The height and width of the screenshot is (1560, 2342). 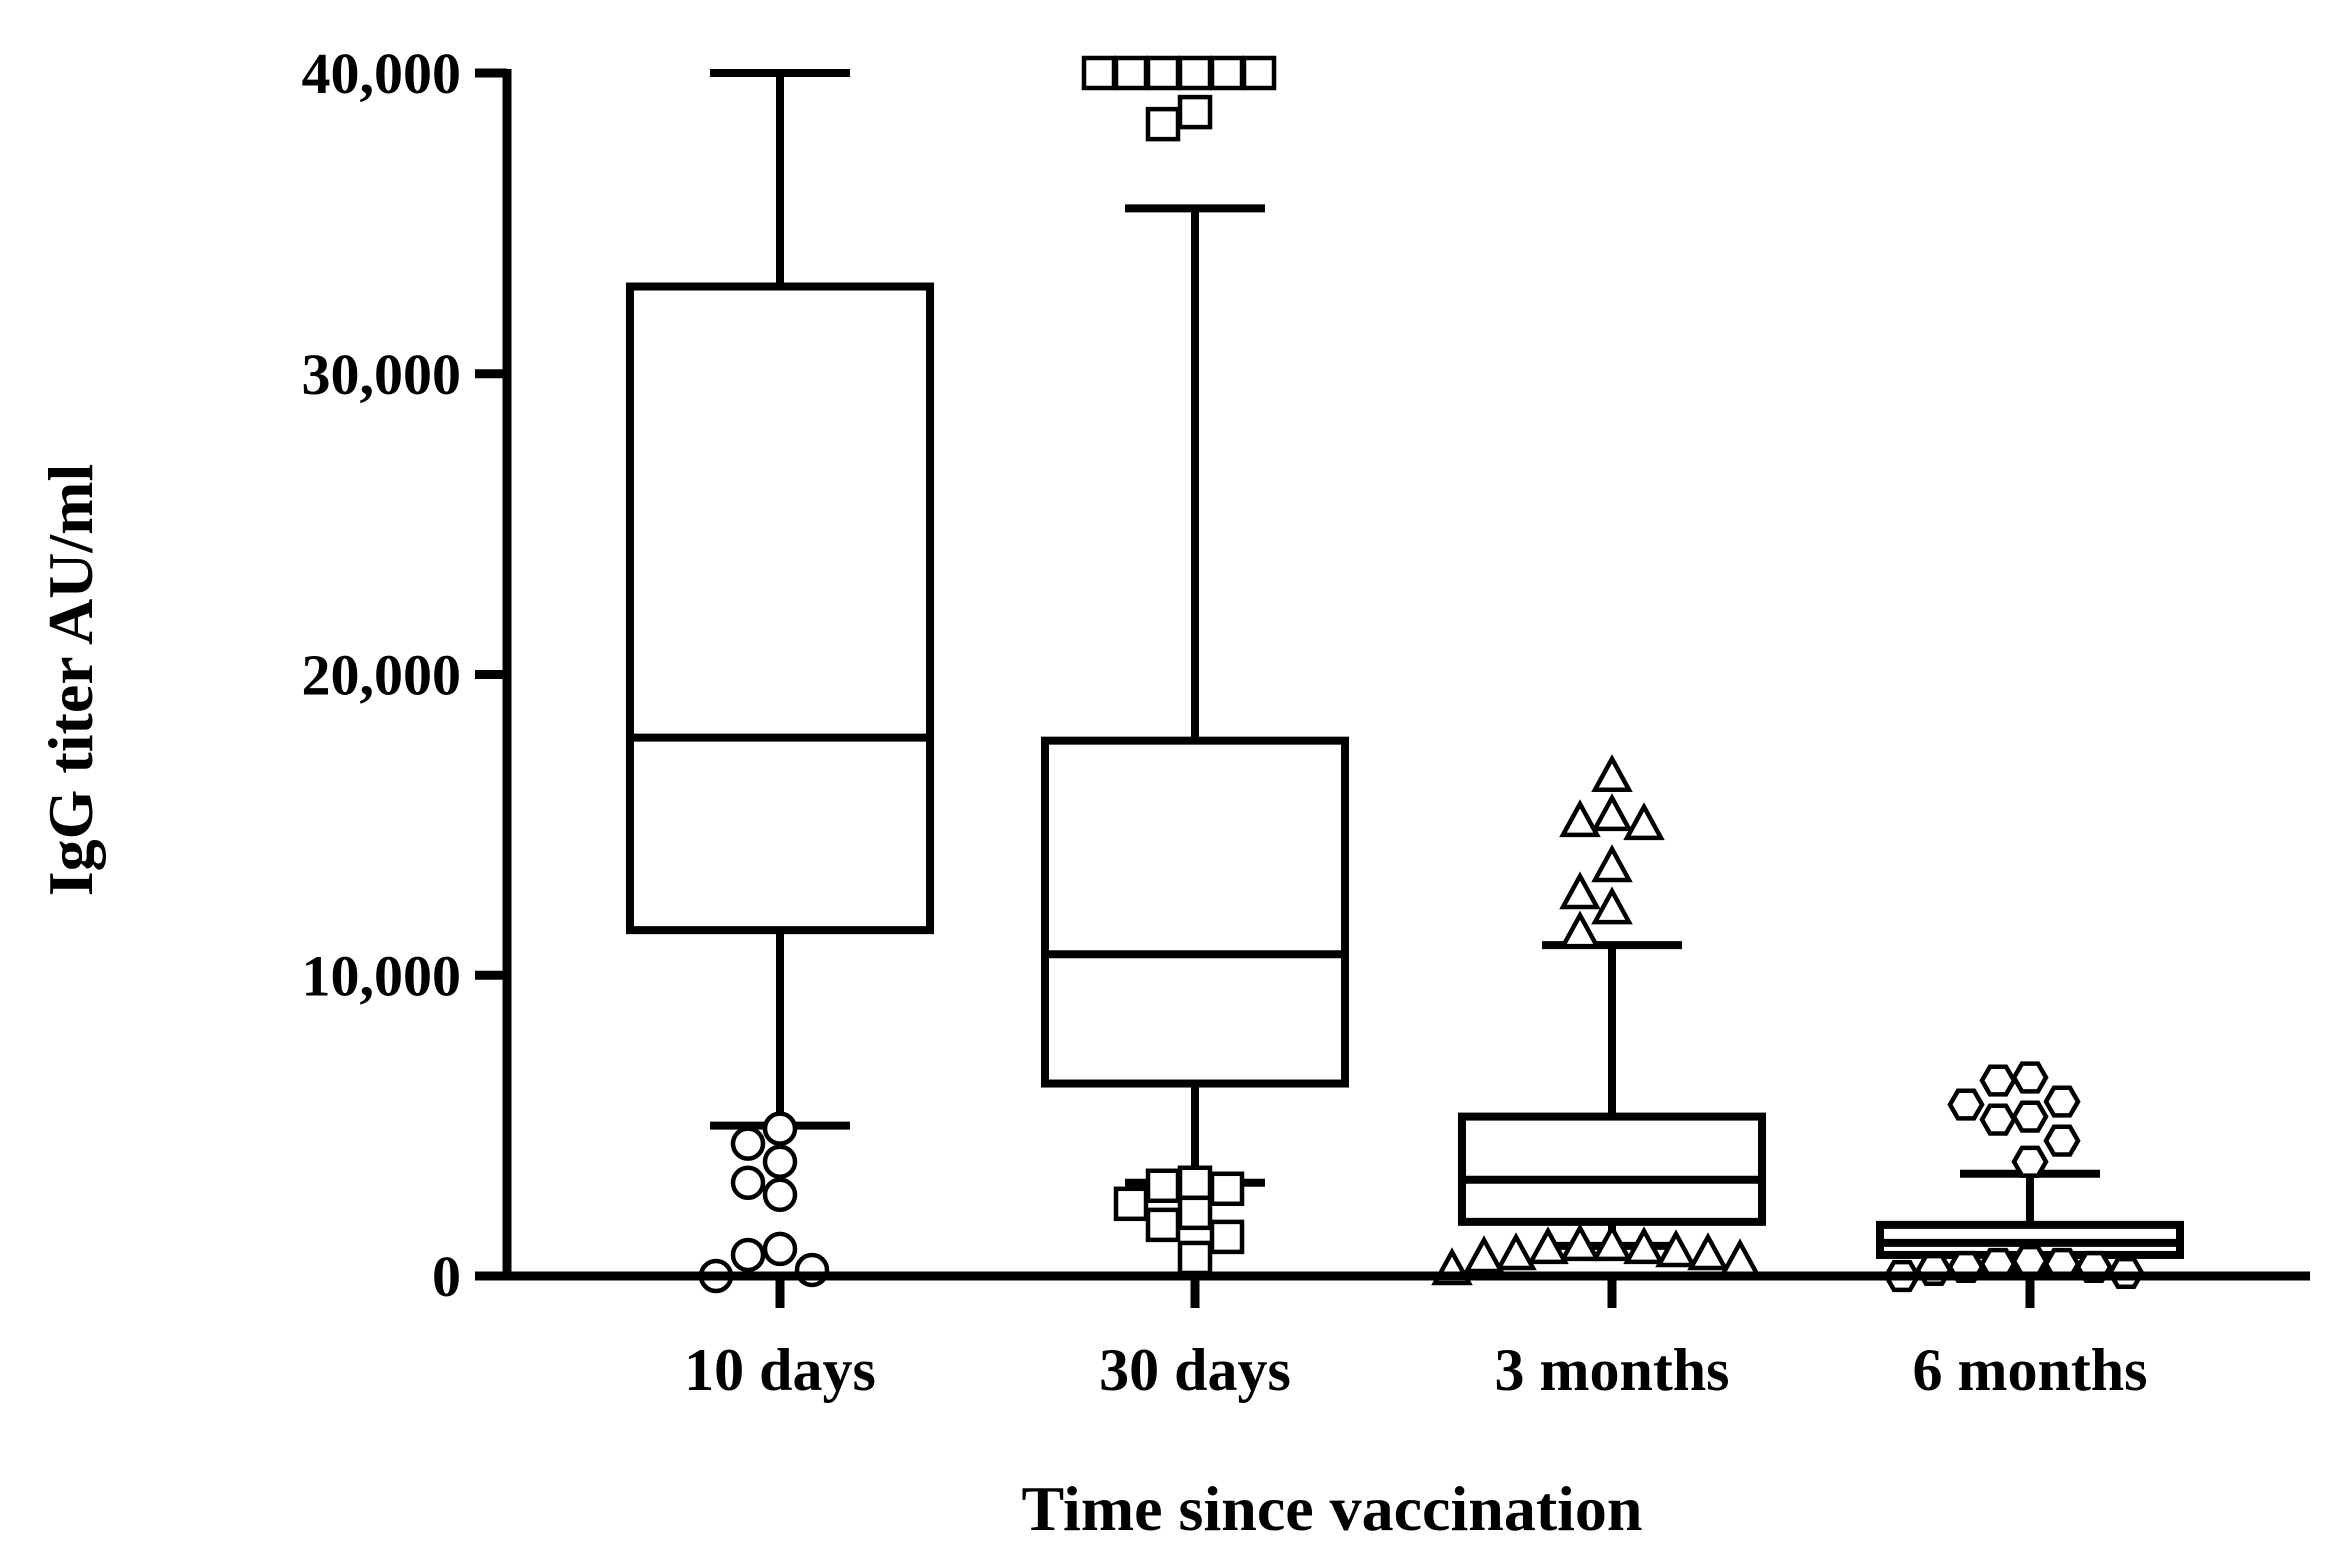 What do you see at coordinates (780, 1370) in the screenshot?
I see `x-tick-label: 10 days` at bounding box center [780, 1370].